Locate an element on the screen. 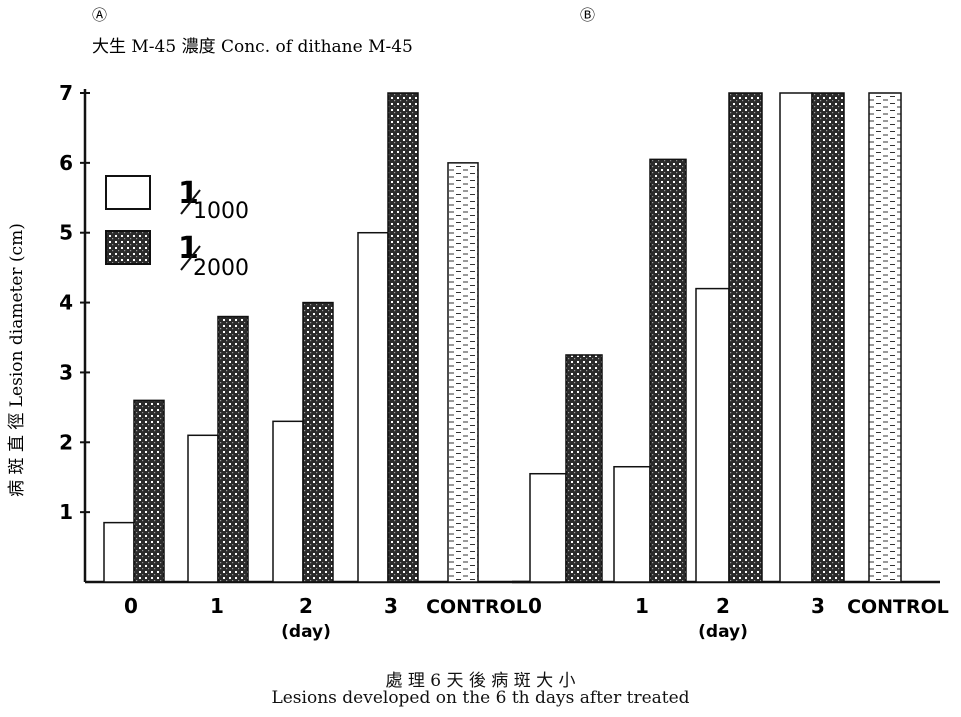  panel-a-x-tick-label: 2 is located at coordinates (306, 606).